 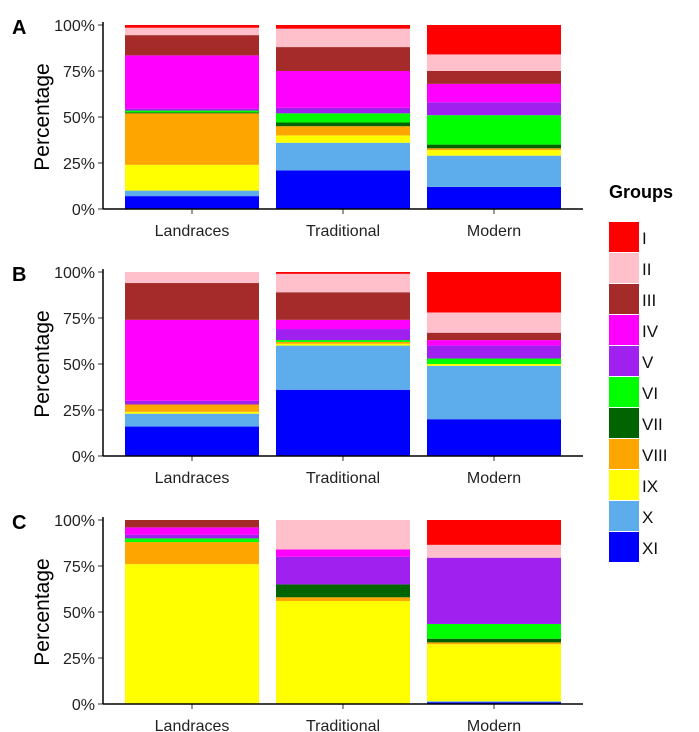 What do you see at coordinates (624, 237) in the screenshot?
I see `legend-swatch-i` at bounding box center [624, 237].